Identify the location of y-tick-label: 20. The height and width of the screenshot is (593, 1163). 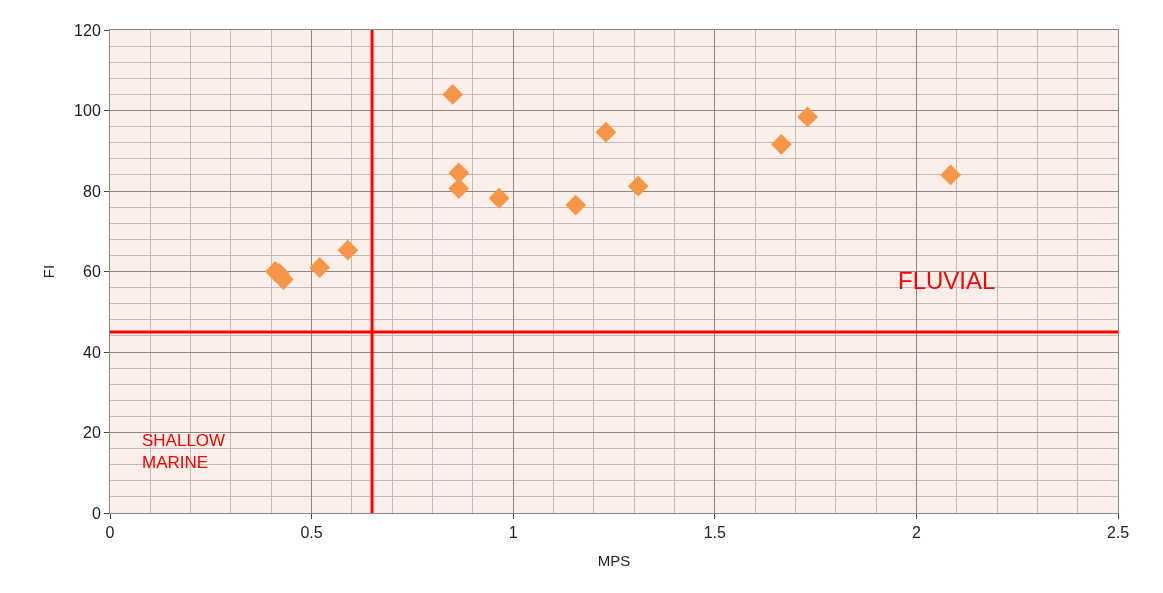
(92, 433).